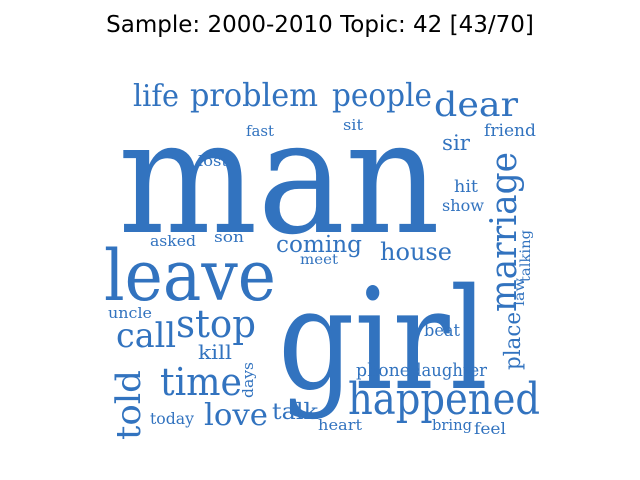 This screenshot has width=640, height=480. Describe the element at coordinates (215, 352) in the screenshot. I see `word-kill: kill` at that location.